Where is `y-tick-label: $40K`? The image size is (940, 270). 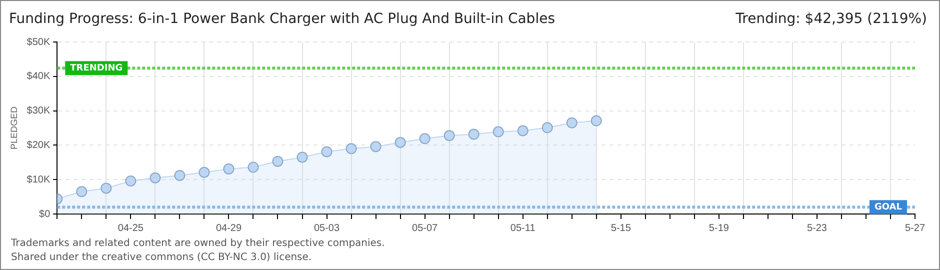 y-tick-label: $40K is located at coordinates (38, 76).